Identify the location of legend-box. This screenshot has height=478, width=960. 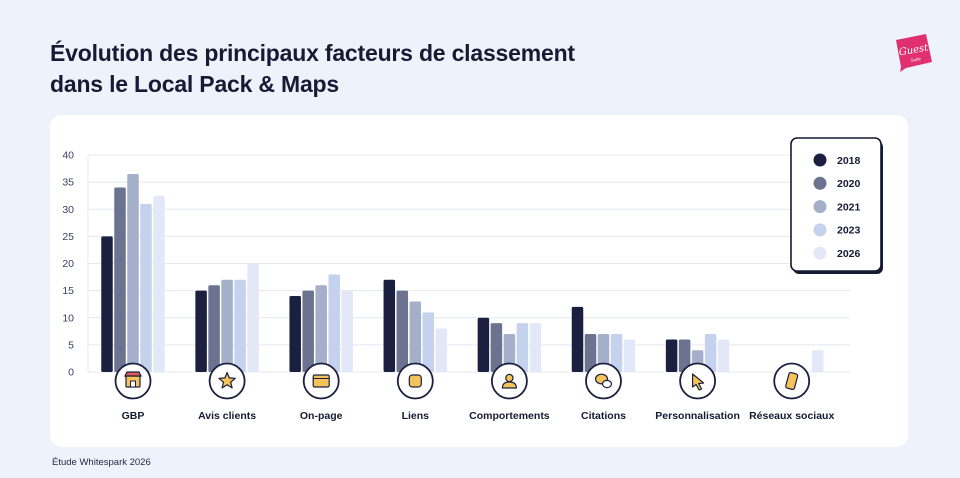
(836, 204).